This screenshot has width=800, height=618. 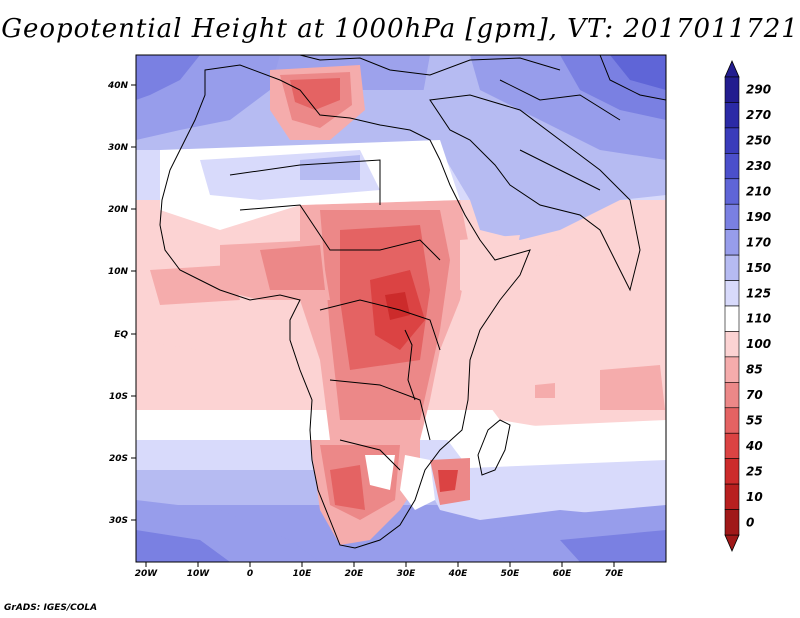 What do you see at coordinates (118, 86) in the screenshot?
I see `lat-label-40n: 40N` at bounding box center [118, 86].